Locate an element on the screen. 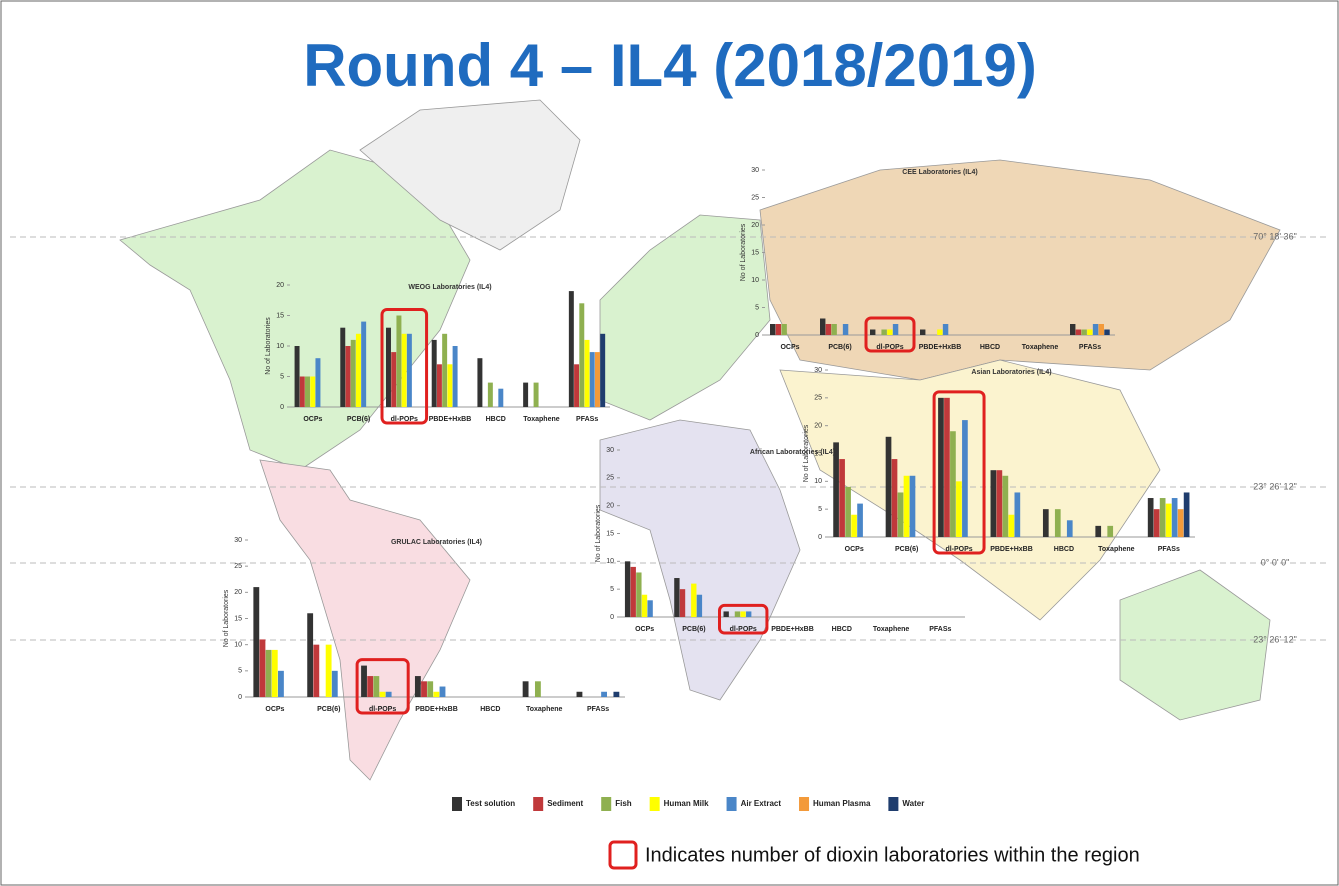  y-tick-label: 10 is located at coordinates (610, 561).